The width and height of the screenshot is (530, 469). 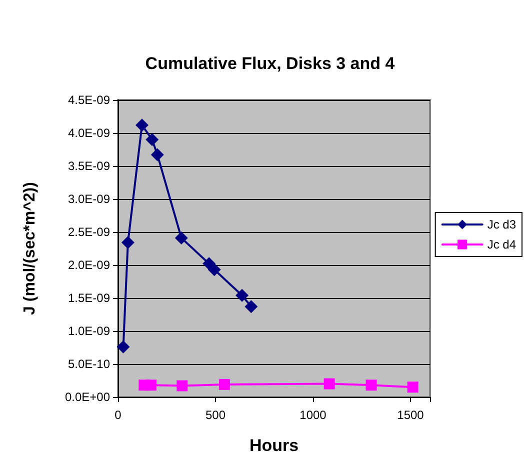 What do you see at coordinates (89, 166) in the screenshot?
I see `y-tick-label: 3.5E-09` at bounding box center [89, 166].